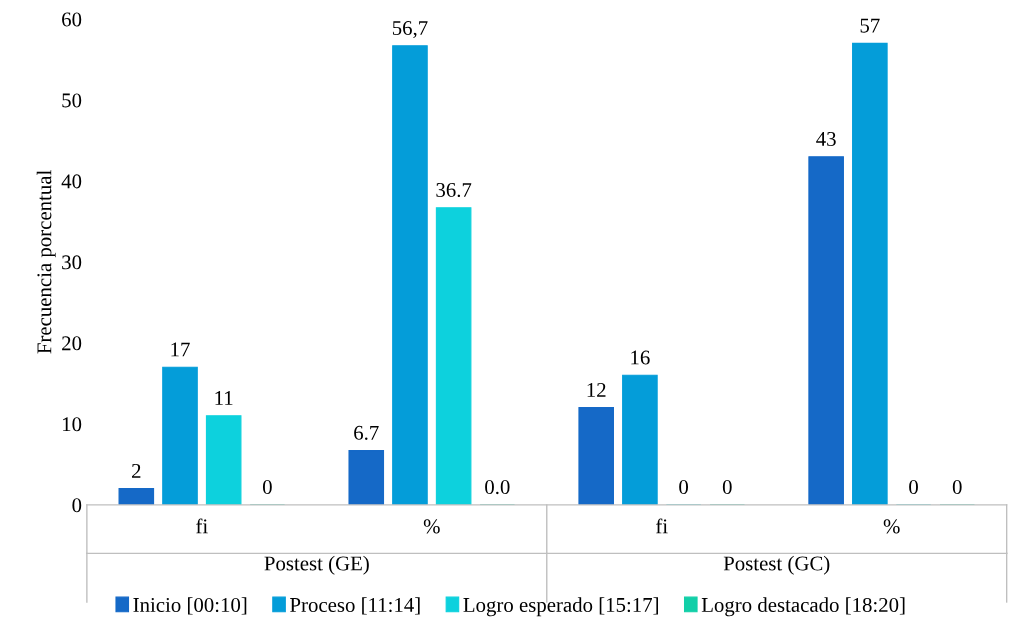 This screenshot has width=1022, height=635. I want to click on data-label: 6.7, so click(366, 432).